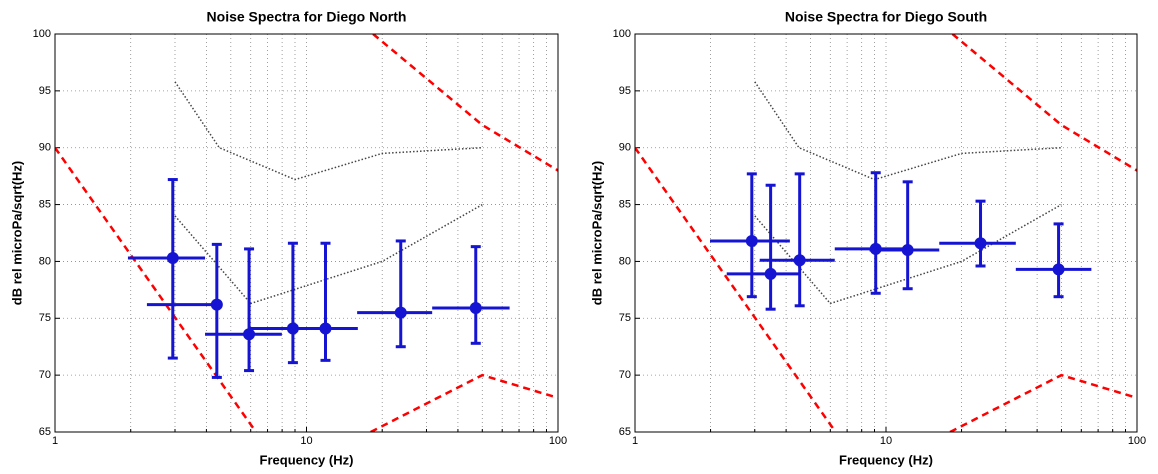 The height and width of the screenshot is (474, 1158). What do you see at coordinates (886, 17) in the screenshot?
I see `chart-title: Noise Spectra for Diego South` at bounding box center [886, 17].